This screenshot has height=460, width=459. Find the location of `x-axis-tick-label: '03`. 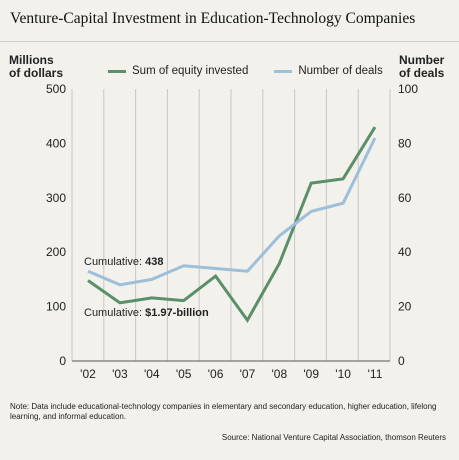

x-axis-tick-label: '03 is located at coordinates (120, 374).